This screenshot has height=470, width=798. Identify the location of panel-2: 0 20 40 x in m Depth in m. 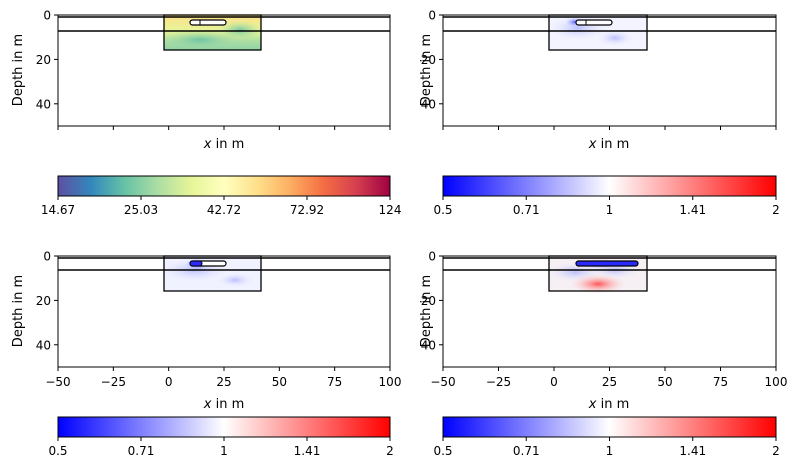
(598, 80).